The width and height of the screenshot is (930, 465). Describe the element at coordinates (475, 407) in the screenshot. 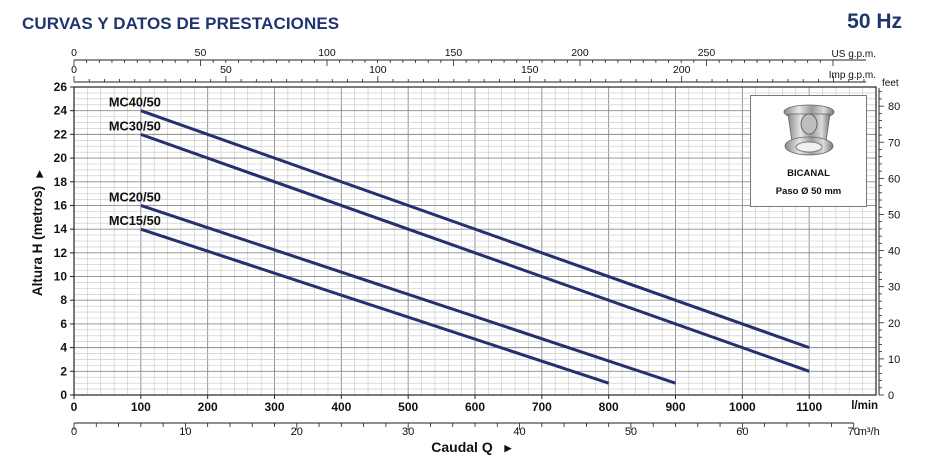

I see `x-tick-label: 600` at that location.